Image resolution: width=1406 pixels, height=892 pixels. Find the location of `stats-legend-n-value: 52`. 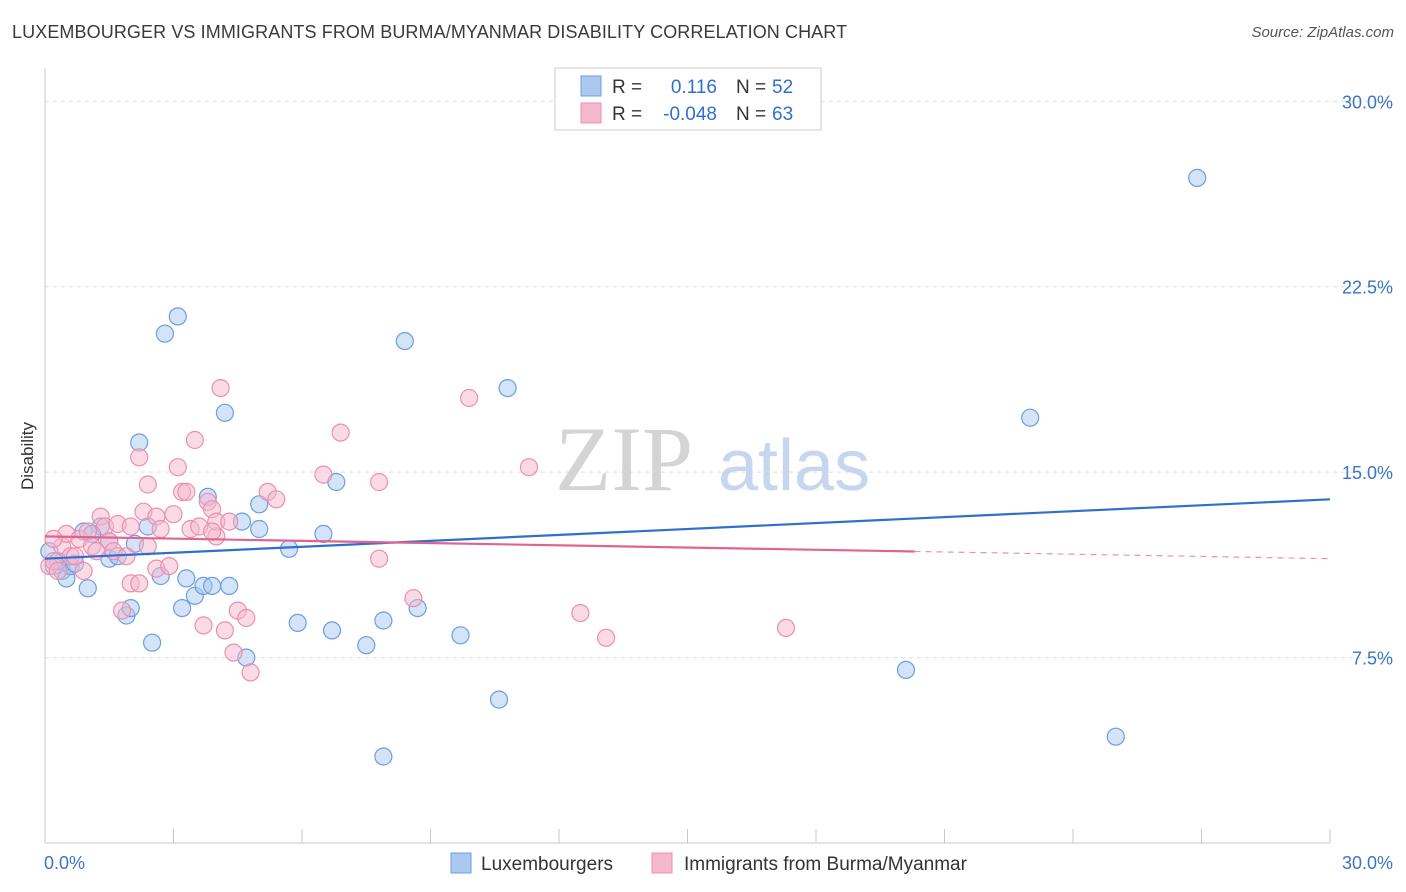

stats-legend-n-value: 52 is located at coordinates (782, 87).